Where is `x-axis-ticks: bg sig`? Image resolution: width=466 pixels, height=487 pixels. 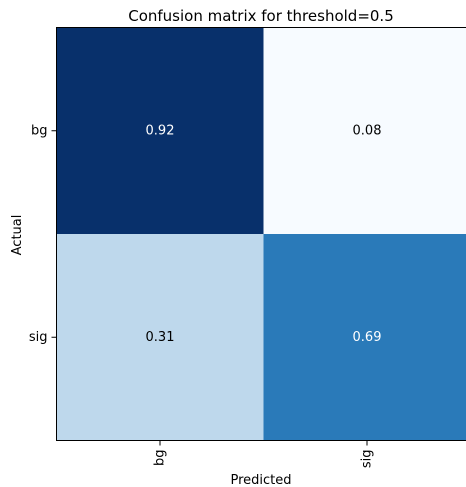
x-axis-ticks: bg sig is located at coordinates (264, 454).